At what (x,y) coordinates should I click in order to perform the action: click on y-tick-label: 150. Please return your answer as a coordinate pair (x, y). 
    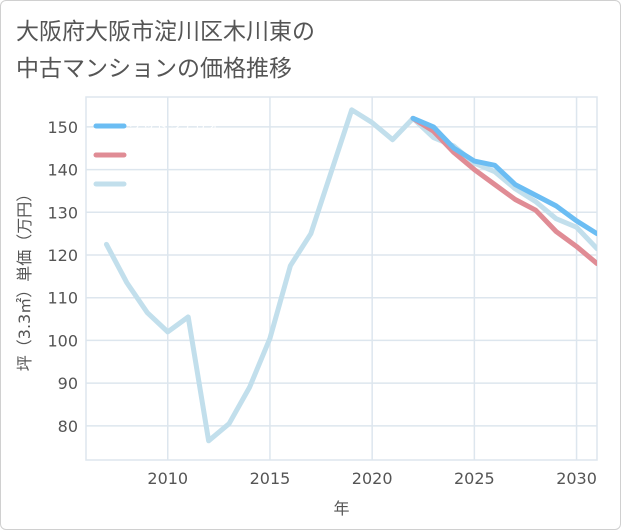
    Looking at the image, I should click on (62, 127).